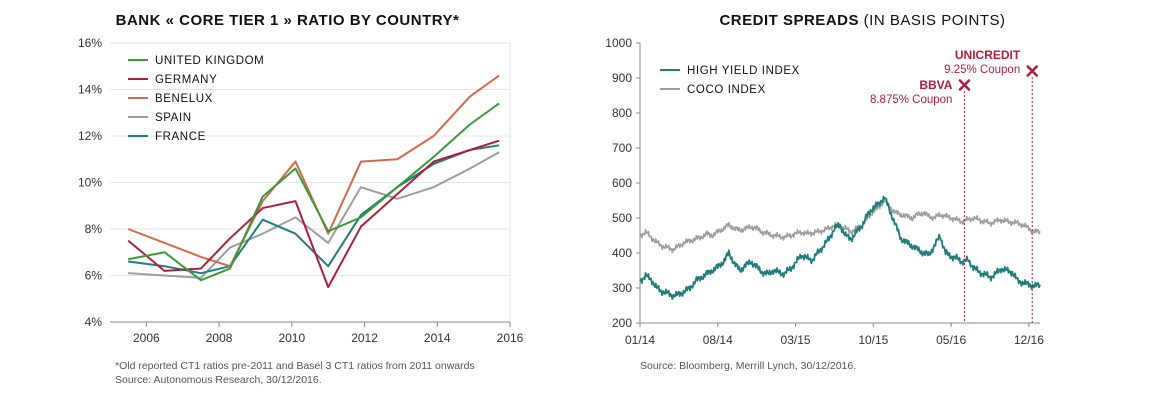 The height and width of the screenshot is (400, 1150). Describe the element at coordinates (789, 20) in the screenshot. I see `right-title-main: CREDIT SPREADS` at that location.